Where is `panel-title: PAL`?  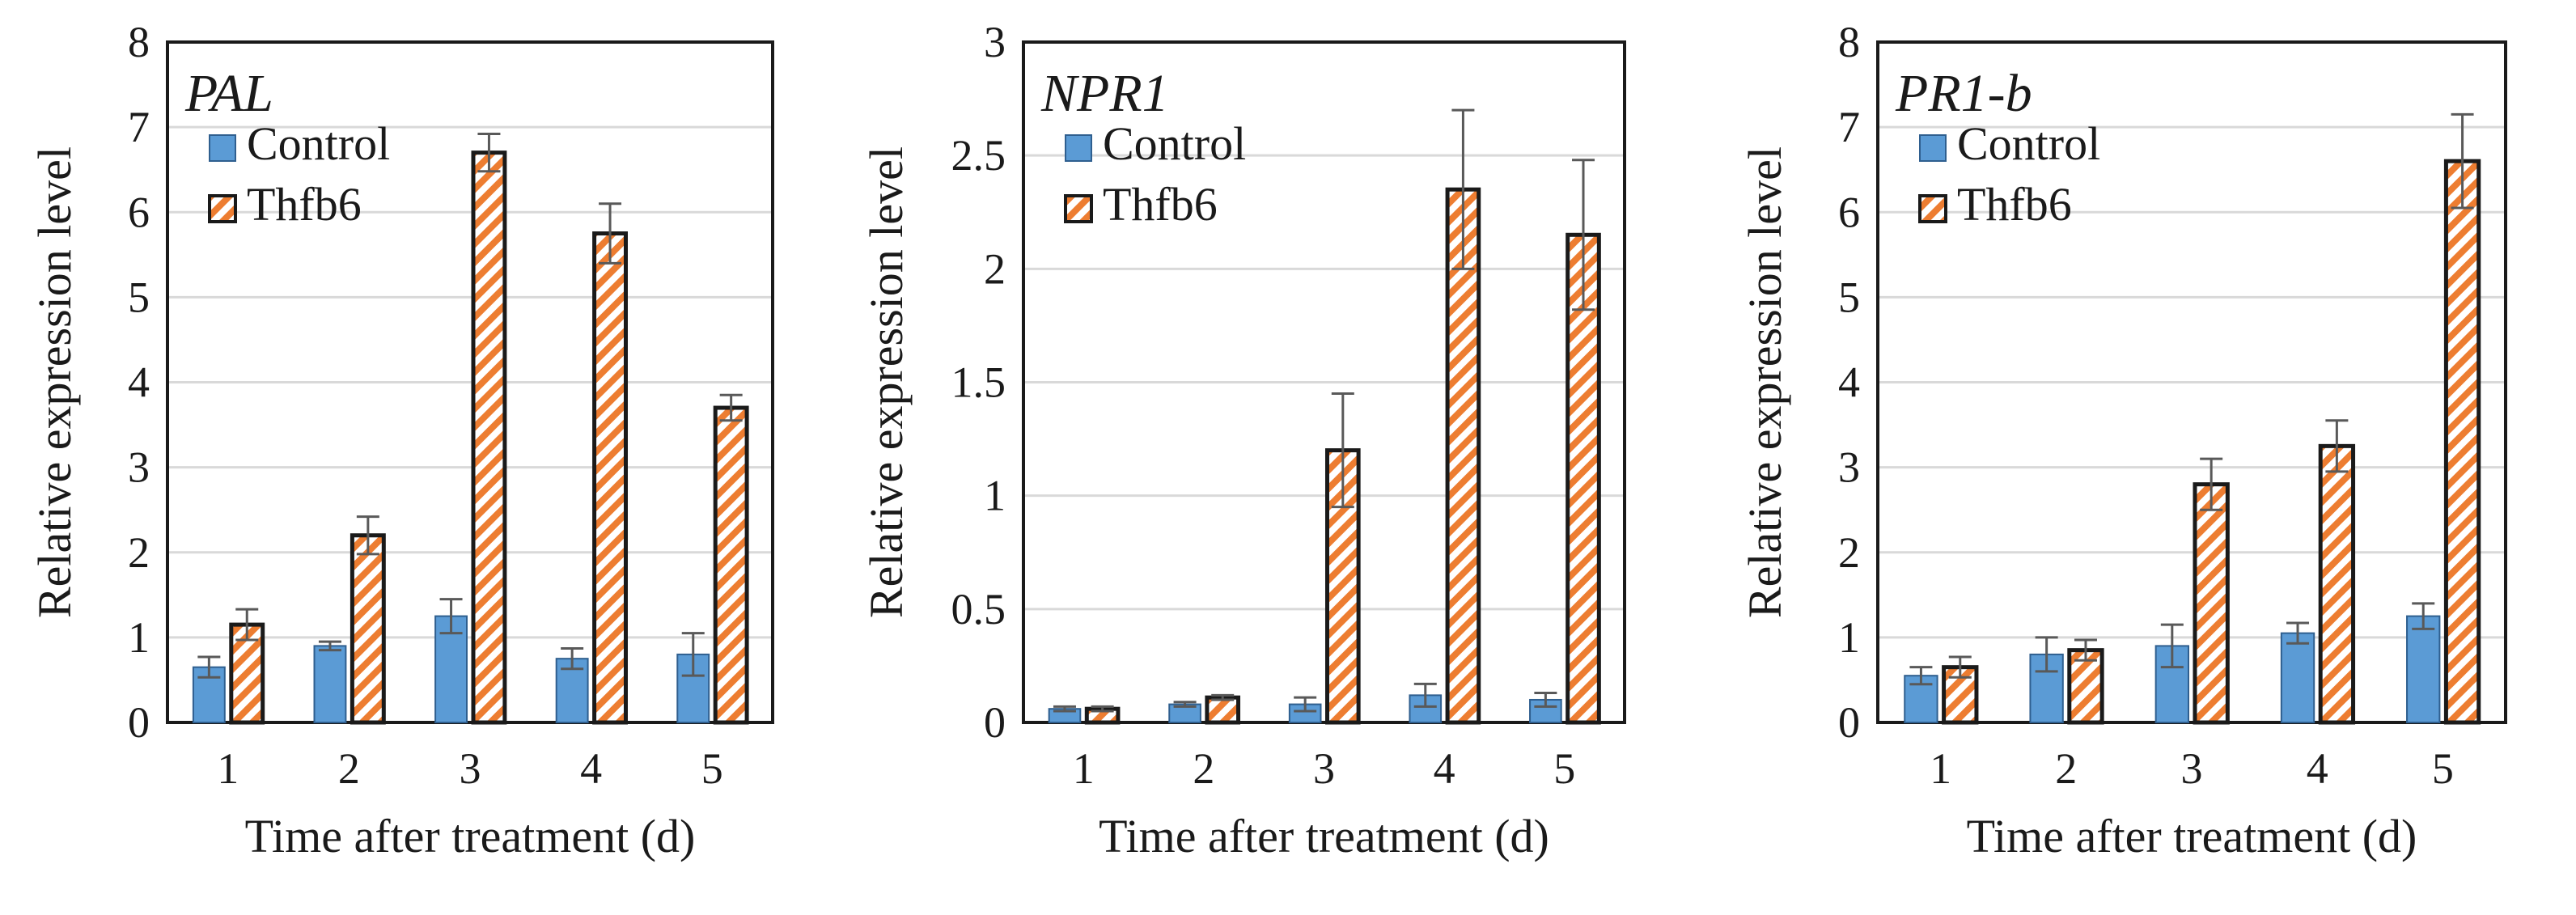
panel-title: PAL is located at coordinates (228, 93).